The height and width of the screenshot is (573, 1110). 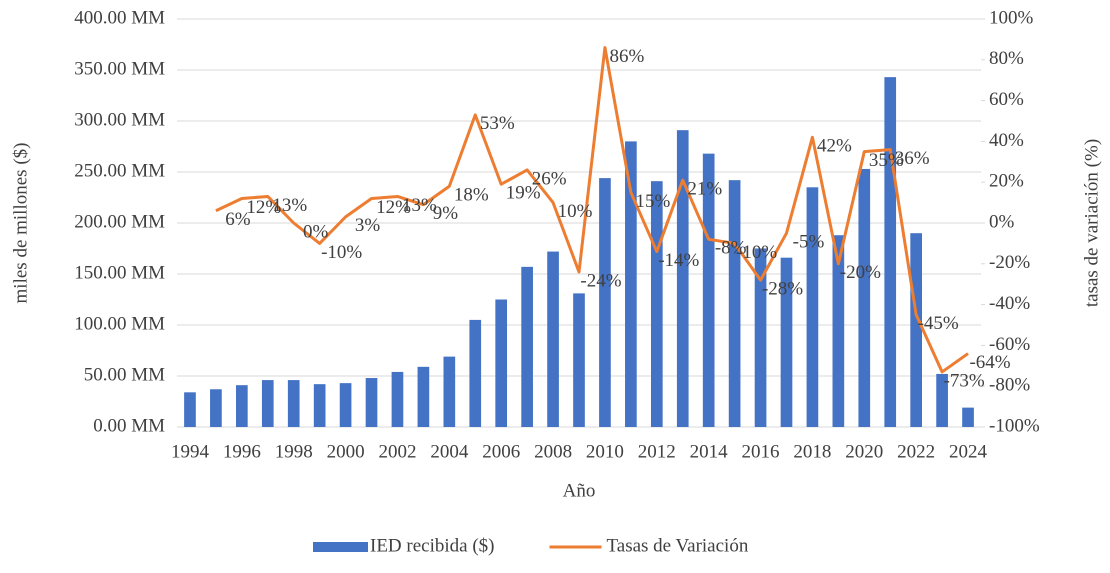 What do you see at coordinates (657, 451) in the screenshot?
I see `x-tick-label: 2012` at bounding box center [657, 451].